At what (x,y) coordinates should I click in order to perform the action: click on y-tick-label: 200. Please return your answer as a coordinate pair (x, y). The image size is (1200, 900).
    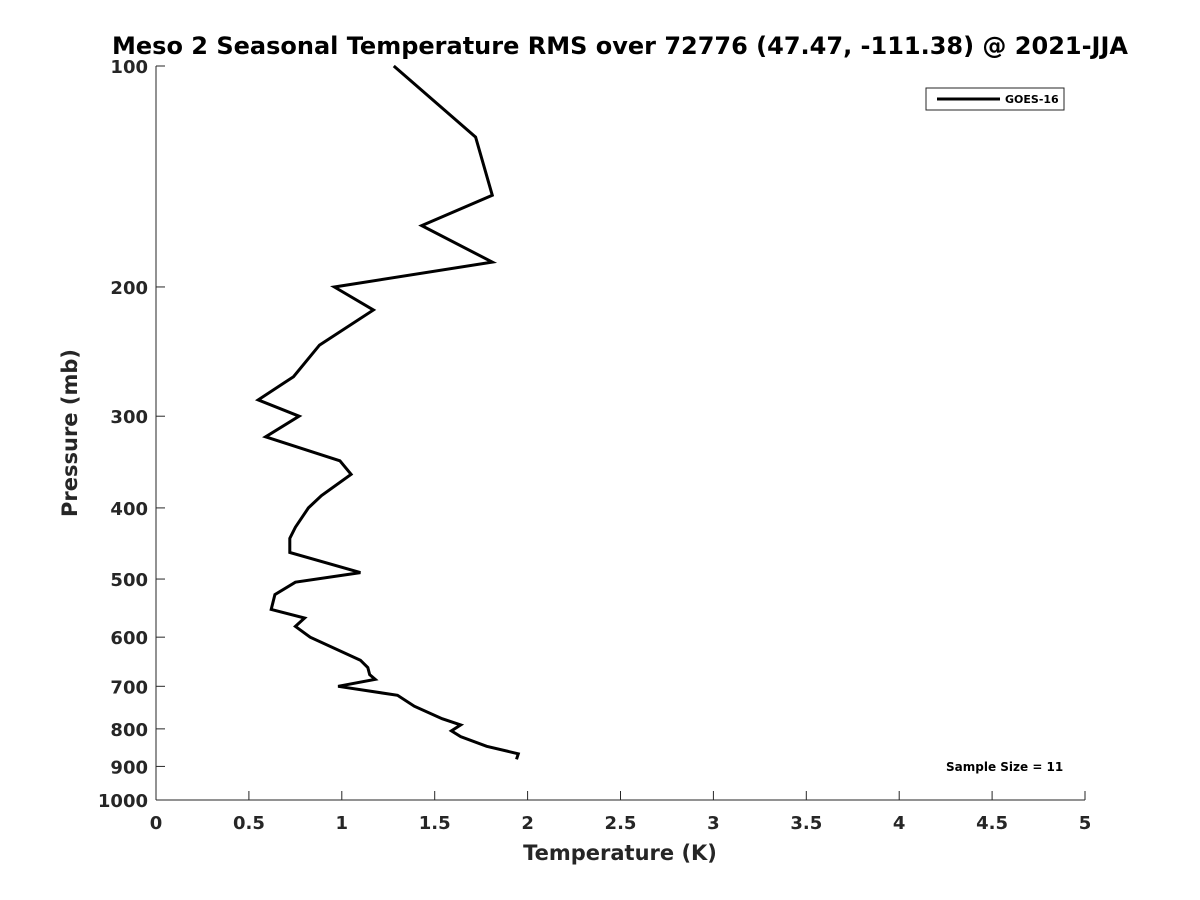
    Looking at the image, I should click on (129, 288).